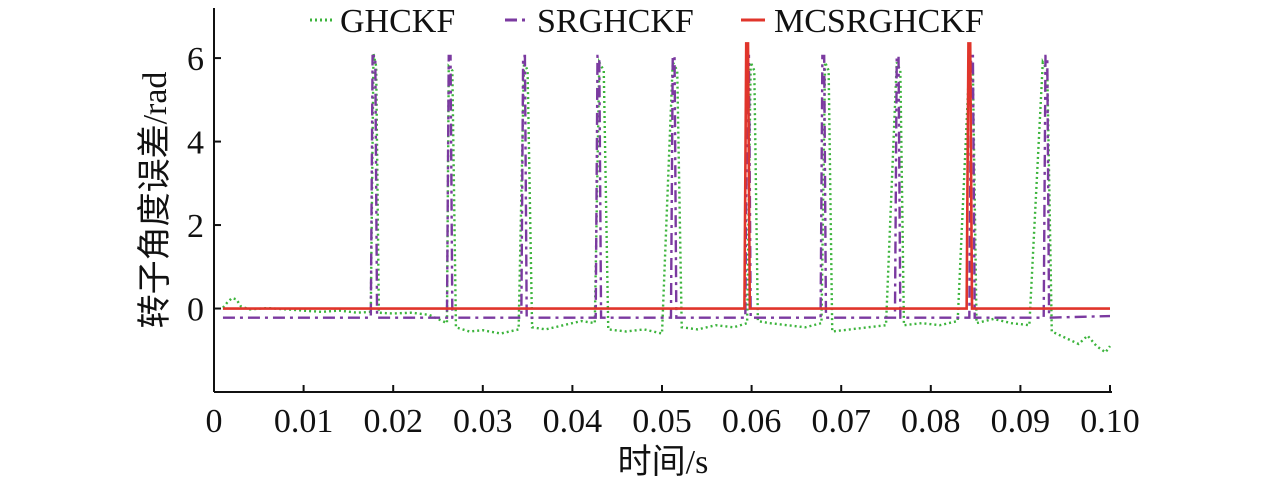 The width and height of the screenshot is (1276, 488). Describe the element at coordinates (615, 21) in the screenshot. I see `legend-label-srghckf: SRGHCKF` at that location.